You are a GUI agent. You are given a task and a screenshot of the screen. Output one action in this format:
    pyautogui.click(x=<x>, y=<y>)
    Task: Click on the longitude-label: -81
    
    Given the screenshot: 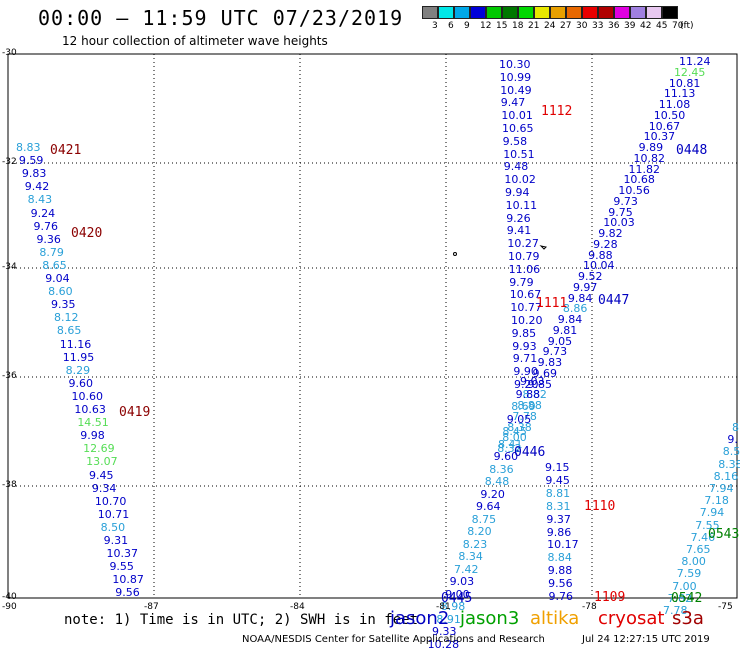 What is the action you would take?
    pyautogui.click(x=443, y=607)
    